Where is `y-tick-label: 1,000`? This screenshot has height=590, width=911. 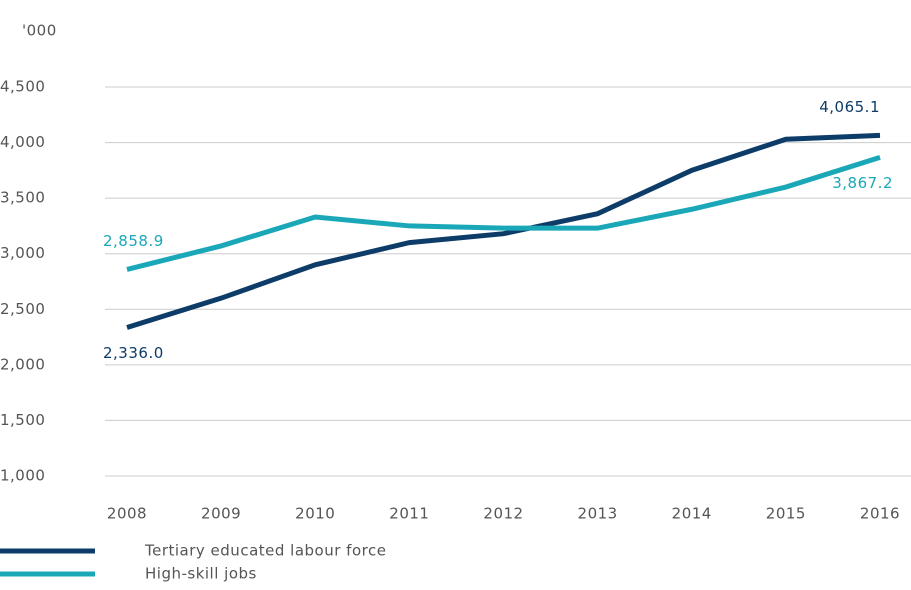 y-tick-label: 1,000 is located at coordinates (22, 476).